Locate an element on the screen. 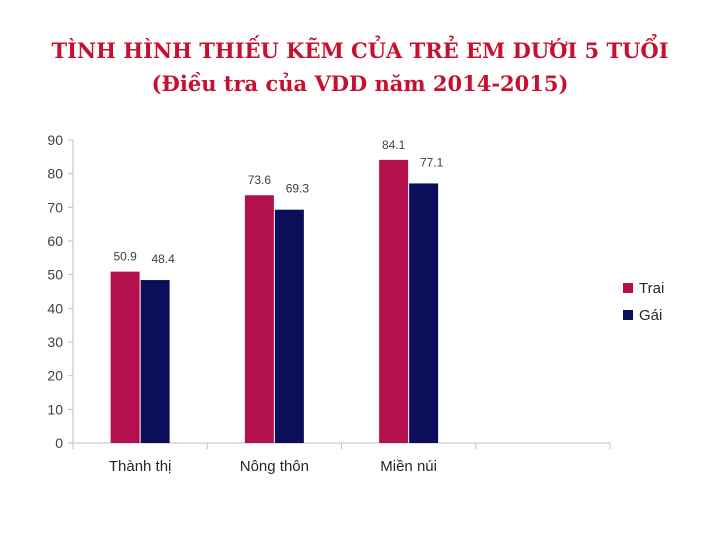 This screenshot has width=720, height=540. y-tick-label: 80 is located at coordinates (55, 174).